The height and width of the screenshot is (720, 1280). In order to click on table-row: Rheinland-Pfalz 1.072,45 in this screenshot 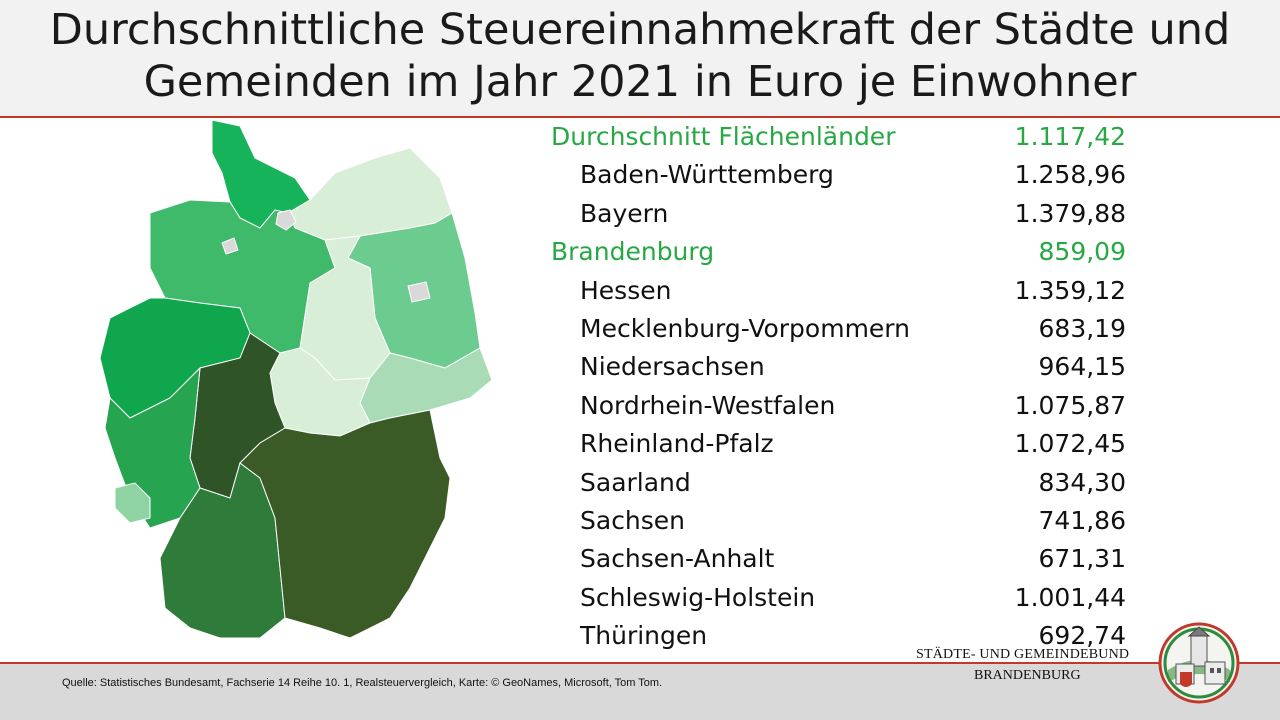, I will do `click(850, 444)`.